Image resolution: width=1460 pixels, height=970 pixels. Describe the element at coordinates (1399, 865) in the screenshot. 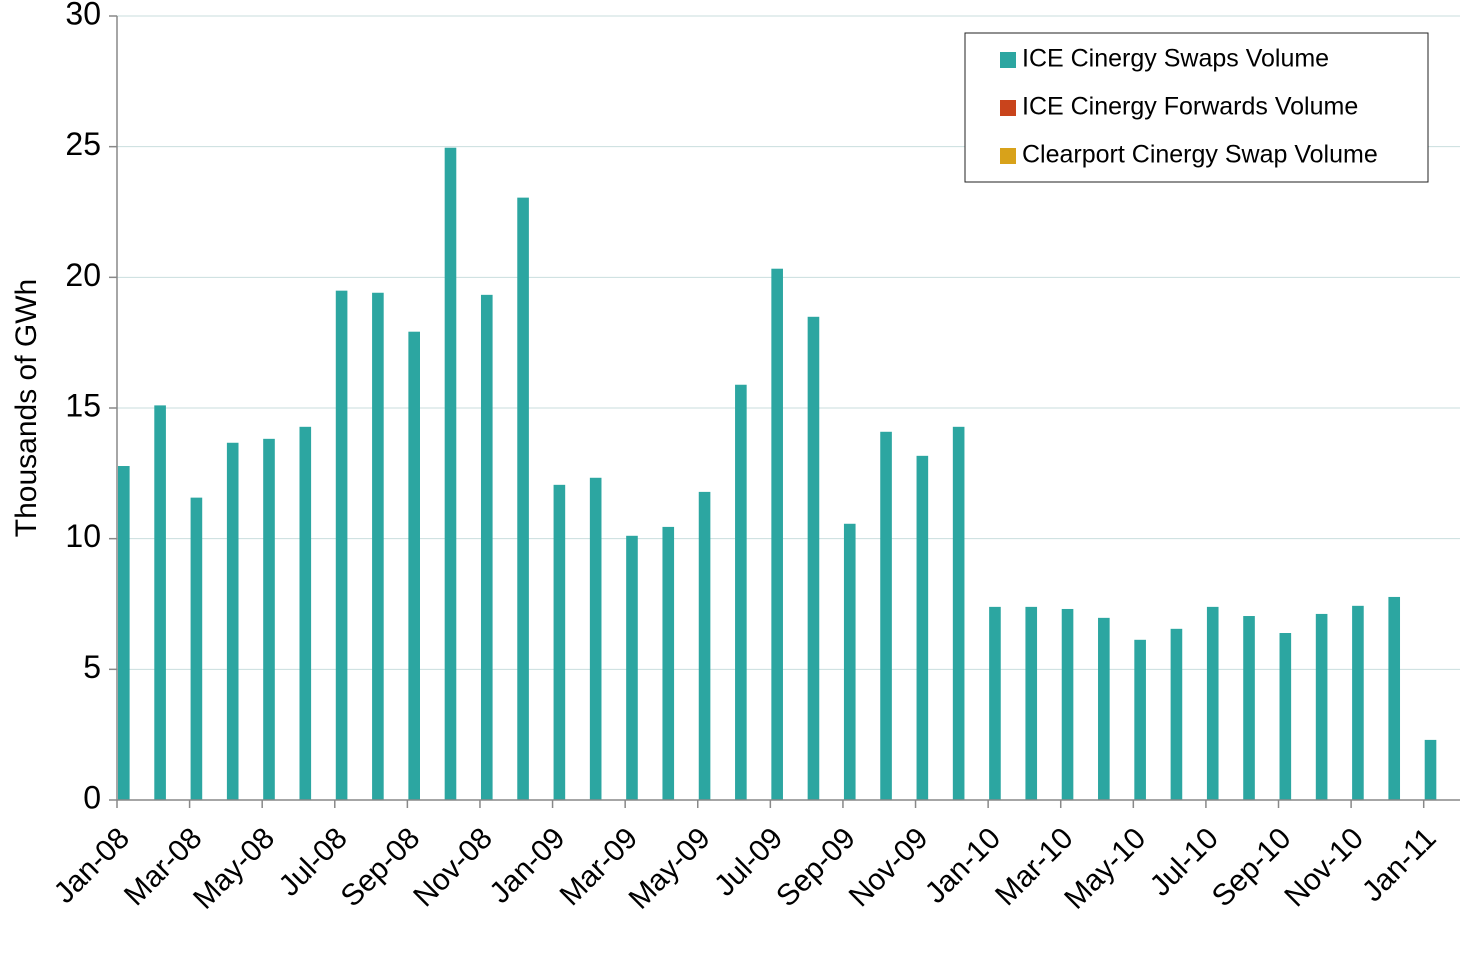

I see `x-tick-label: Jan-11` at that location.